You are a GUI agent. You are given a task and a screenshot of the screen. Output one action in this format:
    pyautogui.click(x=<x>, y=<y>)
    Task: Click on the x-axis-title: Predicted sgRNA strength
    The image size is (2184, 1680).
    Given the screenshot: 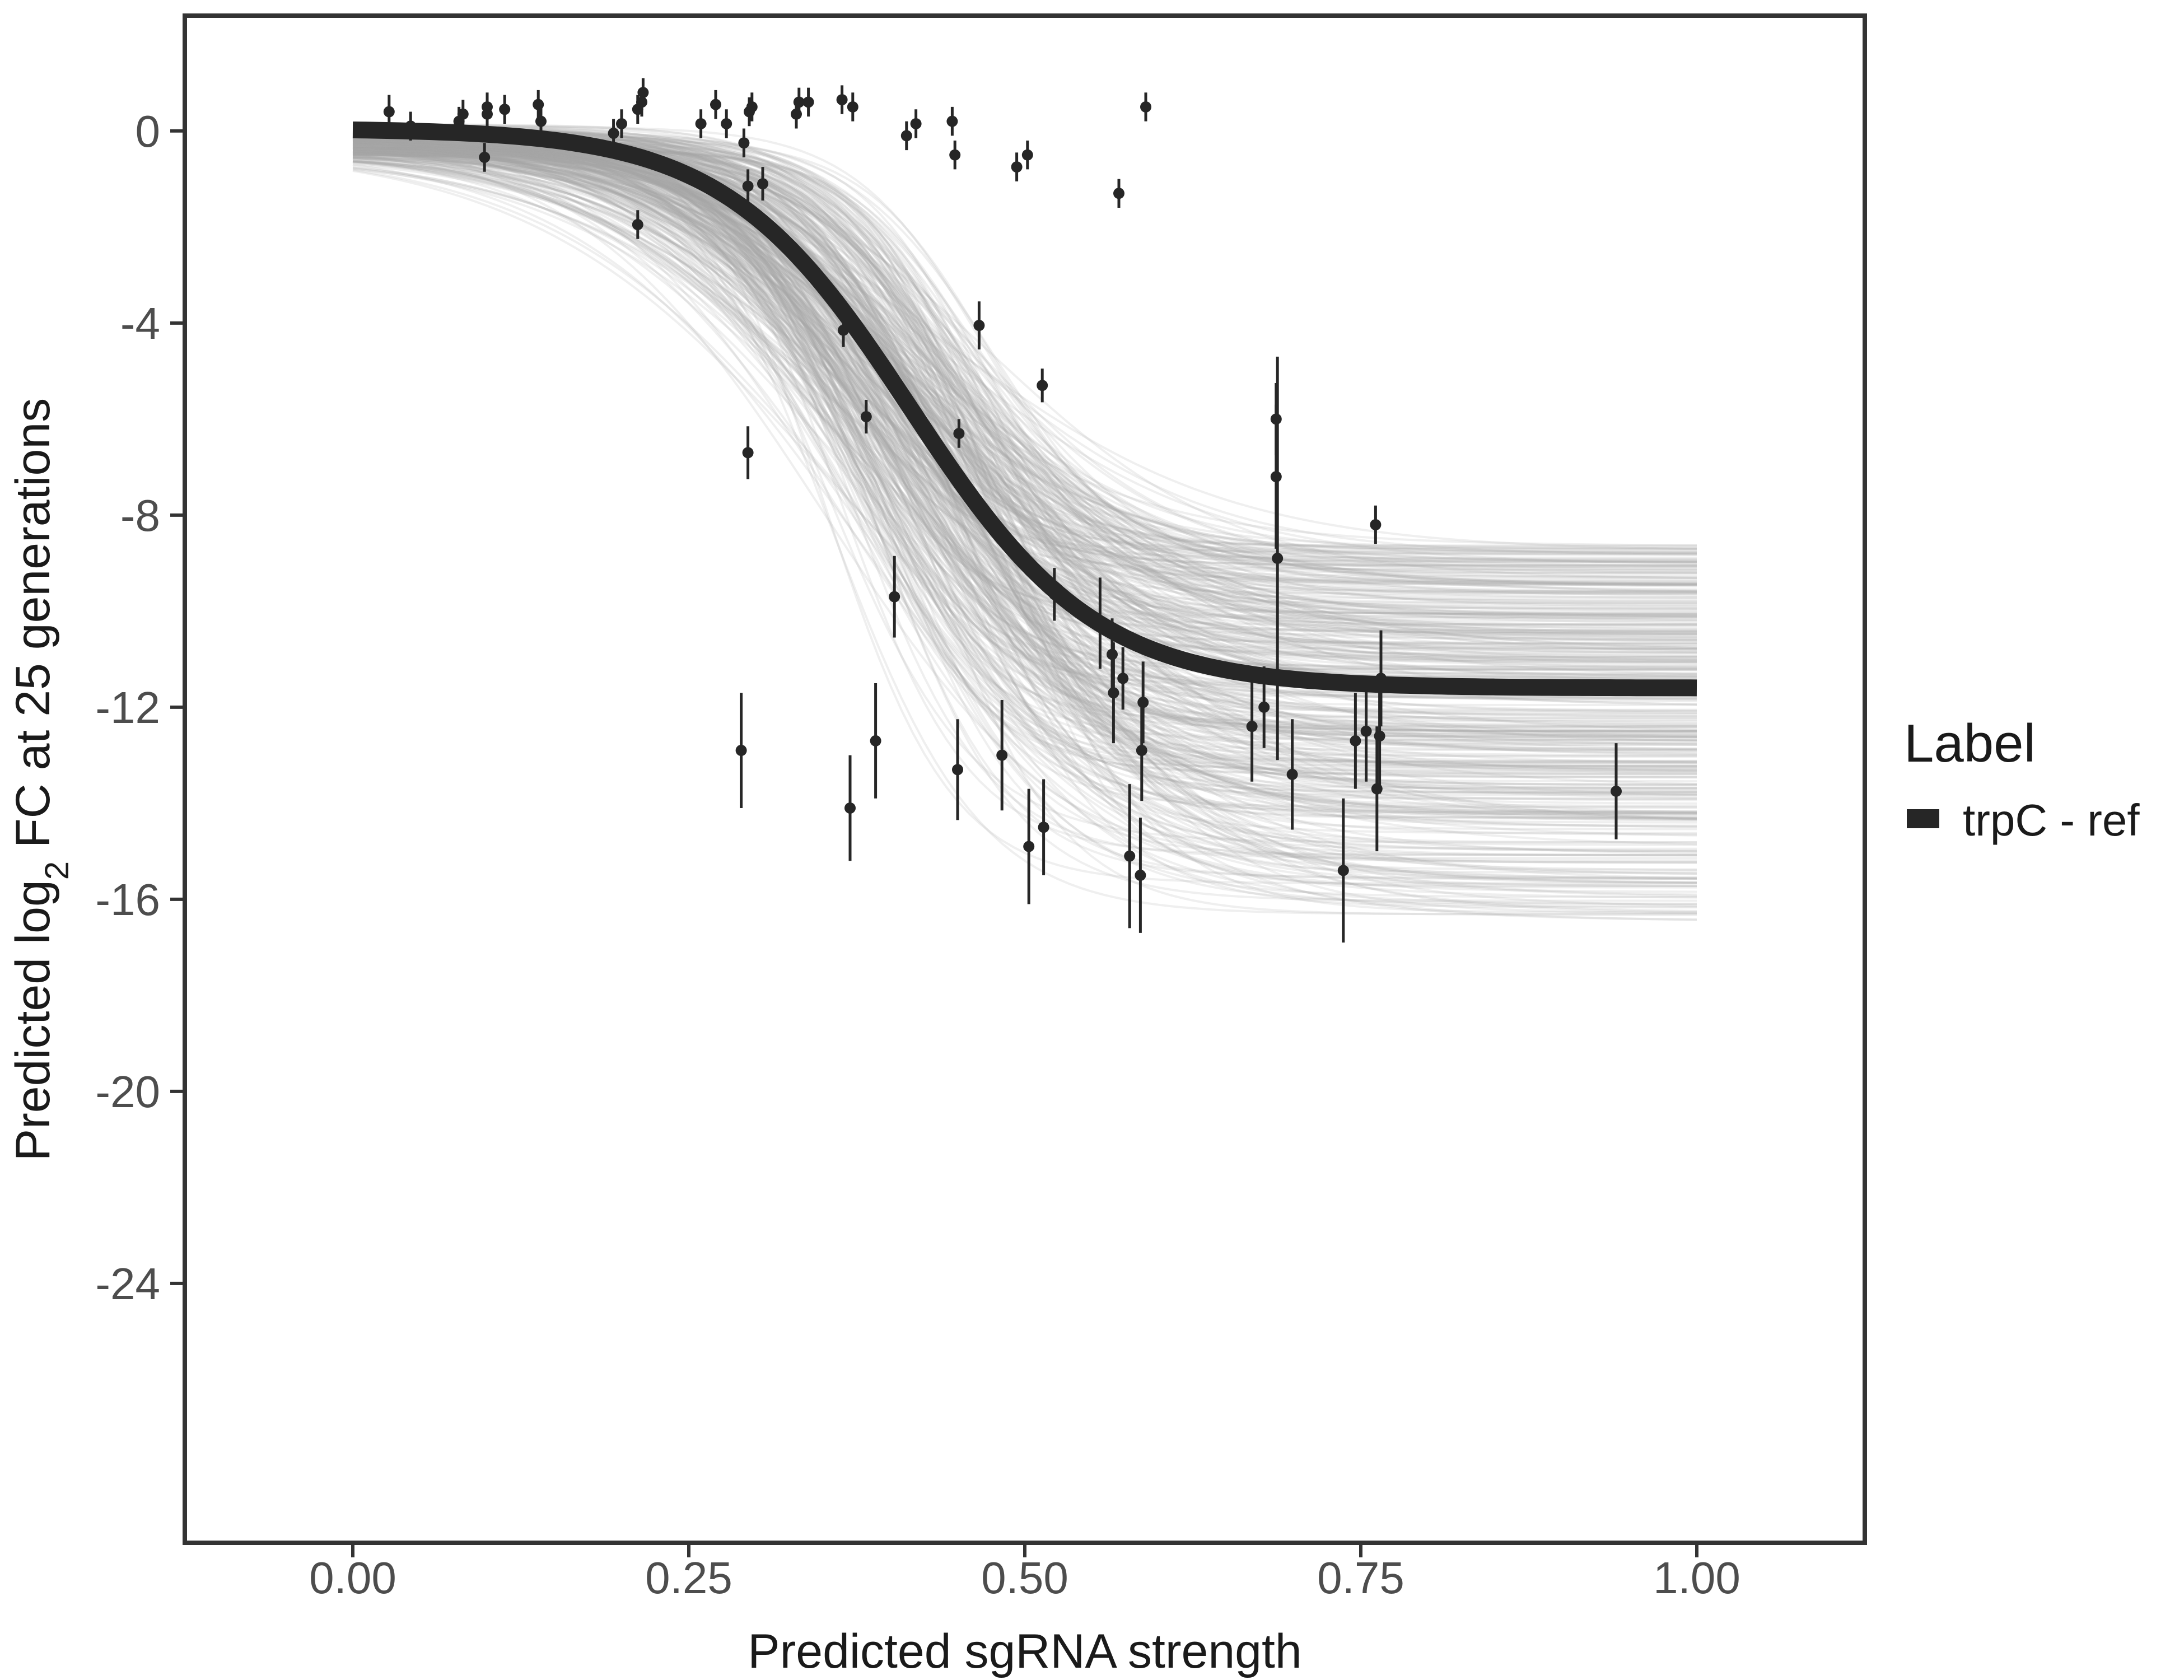 What is the action you would take?
    pyautogui.click(x=1025, y=1652)
    